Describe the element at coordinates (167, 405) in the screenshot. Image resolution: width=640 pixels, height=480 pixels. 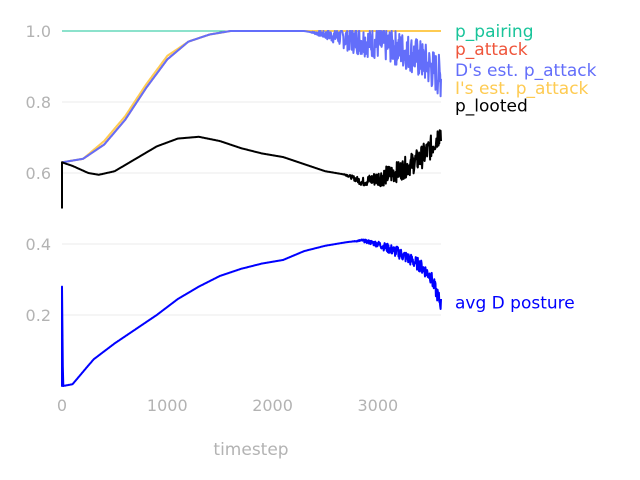
I see `x-tick-label: 1000` at that location.